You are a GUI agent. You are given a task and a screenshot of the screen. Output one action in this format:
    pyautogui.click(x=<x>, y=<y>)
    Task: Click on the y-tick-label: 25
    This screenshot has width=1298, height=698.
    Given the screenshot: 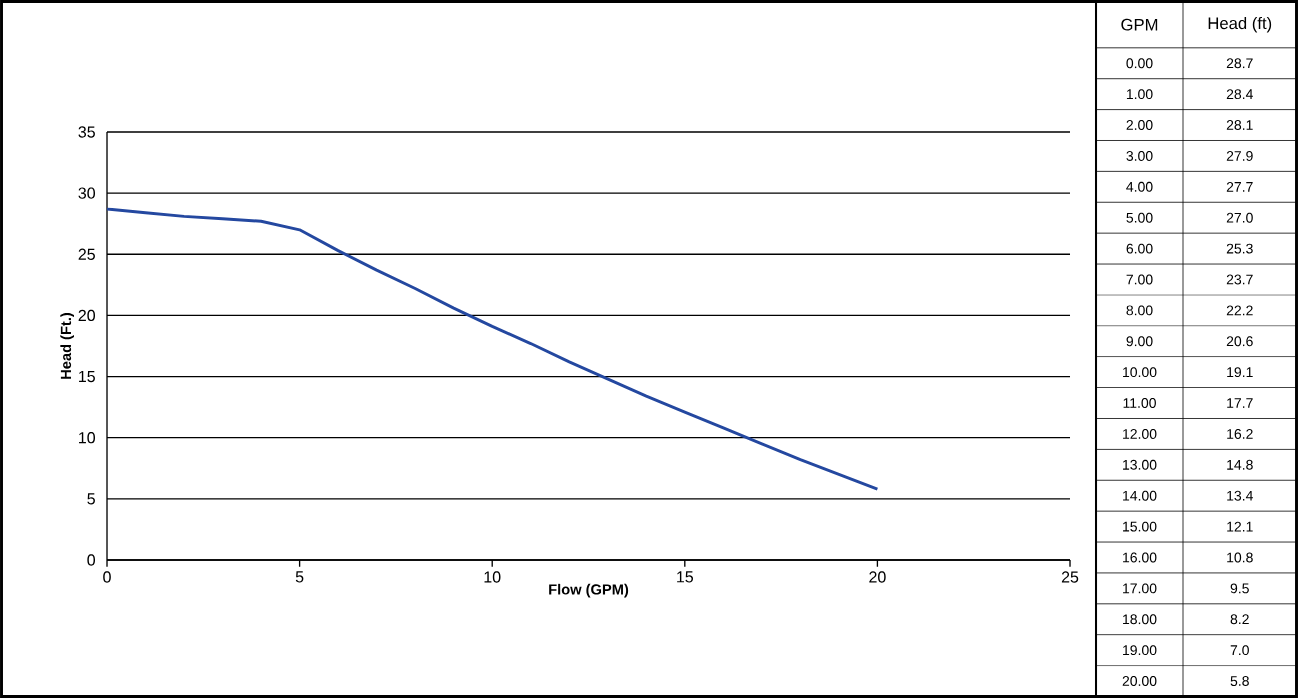 What is the action you would take?
    pyautogui.click(x=86, y=254)
    